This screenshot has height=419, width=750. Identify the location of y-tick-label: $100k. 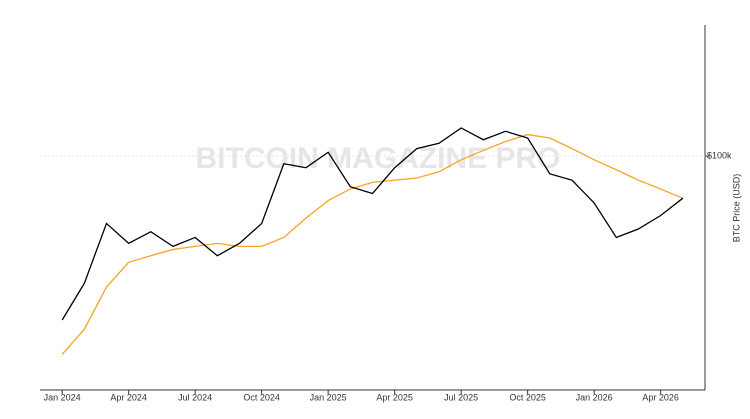
(719, 155).